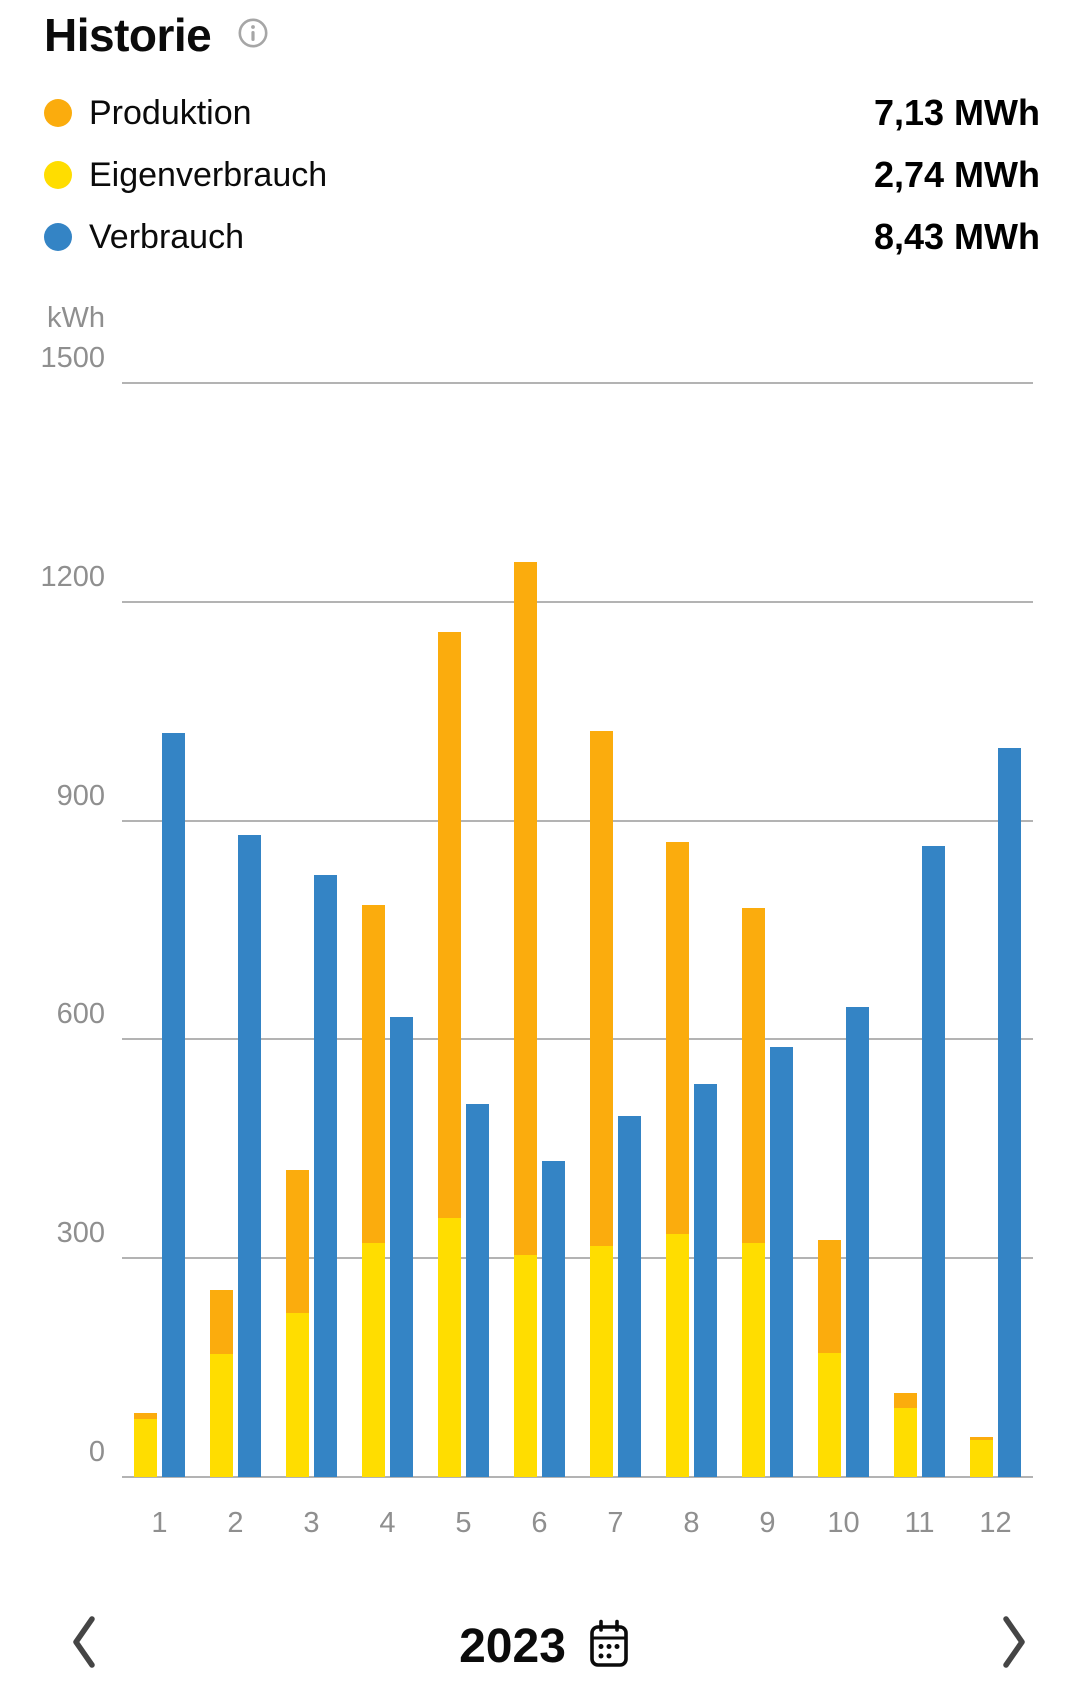 This screenshot has width=1089, height=1700. Describe the element at coordinates (387, 1523) in the screenshot. I see `x-label-4: 4` at that location.